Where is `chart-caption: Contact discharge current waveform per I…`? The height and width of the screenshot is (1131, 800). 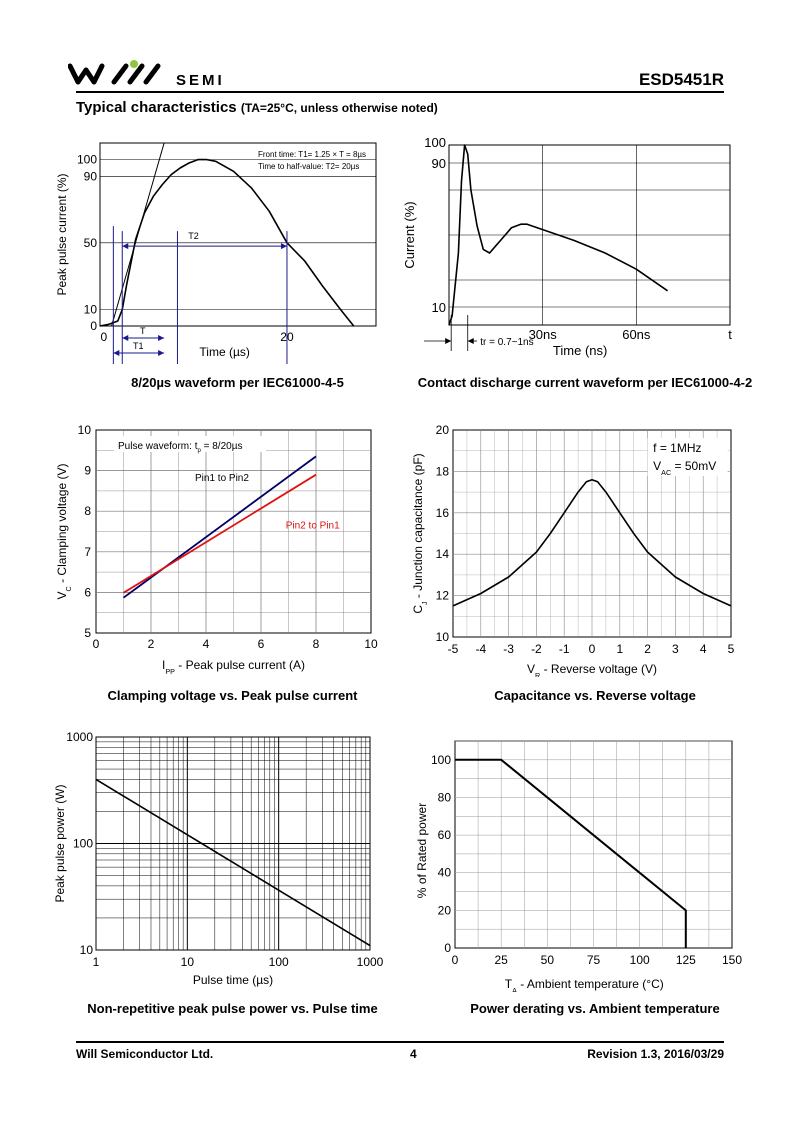
chart-caption: Contact discharge current waveform per I… is located at coordinates (585, 382).